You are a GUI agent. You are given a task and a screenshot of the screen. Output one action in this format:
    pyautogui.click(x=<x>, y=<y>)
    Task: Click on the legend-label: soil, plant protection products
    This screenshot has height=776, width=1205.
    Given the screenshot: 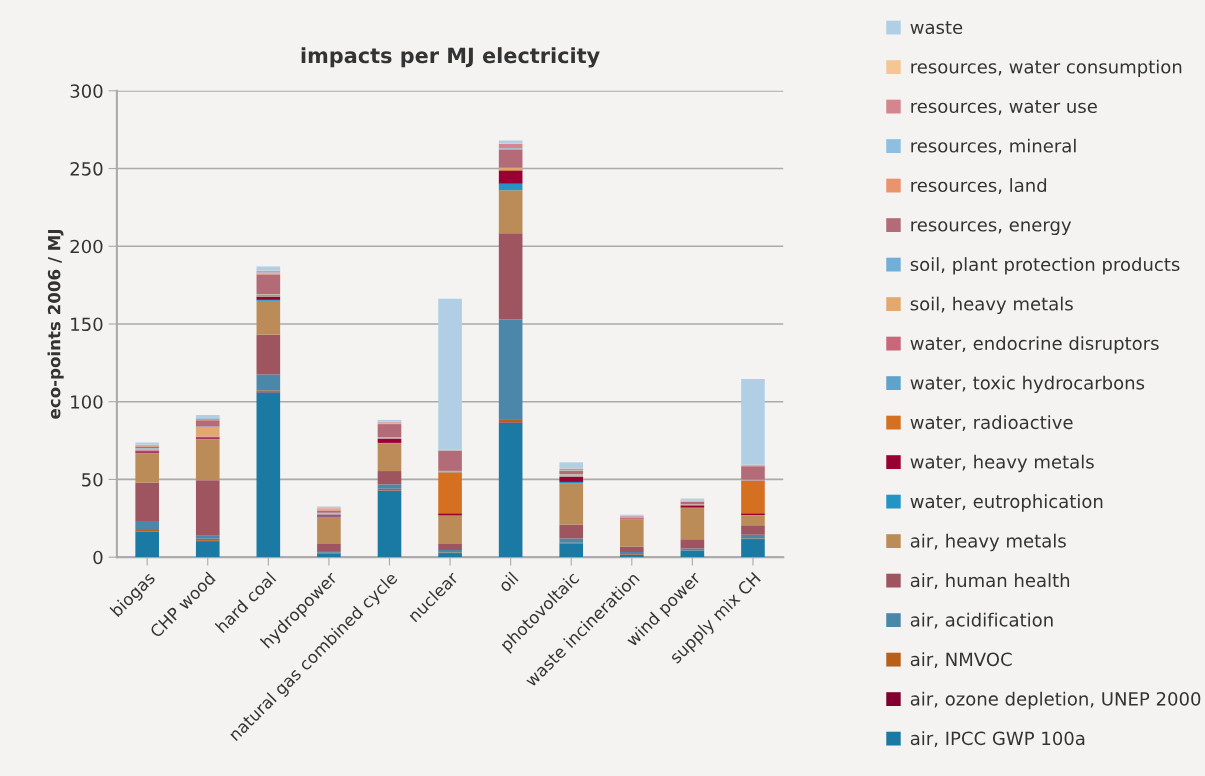 What is the action you would take?
    pyautogui.click(x=1045, y=266)
    